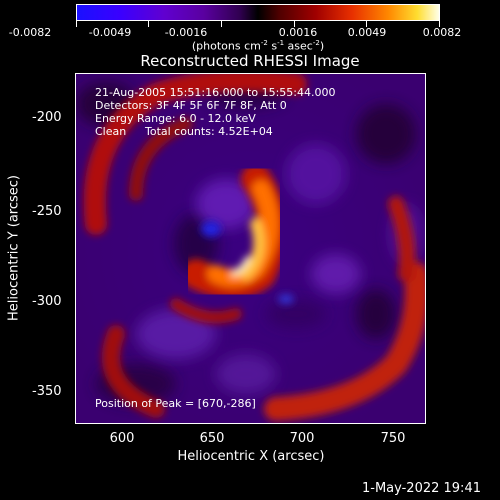  Describe the element at coordinates (215, 92) in the screenshot. I see `annotation-time-range: 21-Aug-2005 15:51:16.000 to 15:55:44.000` at that location.